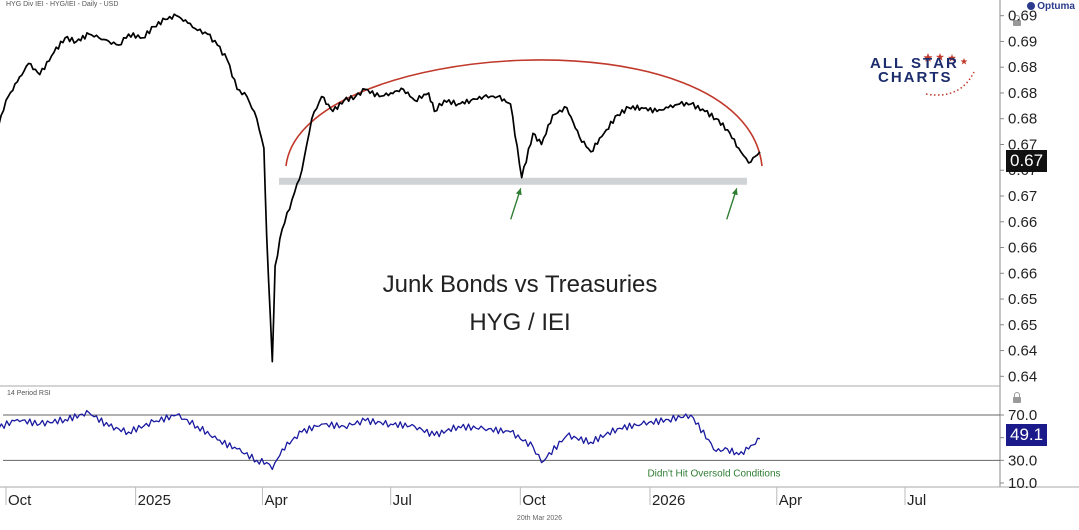 Image resolution: width=1079 pixels, height=530 pixels. I want to click on optuma-brand: Optuma, so click(1051, 6).